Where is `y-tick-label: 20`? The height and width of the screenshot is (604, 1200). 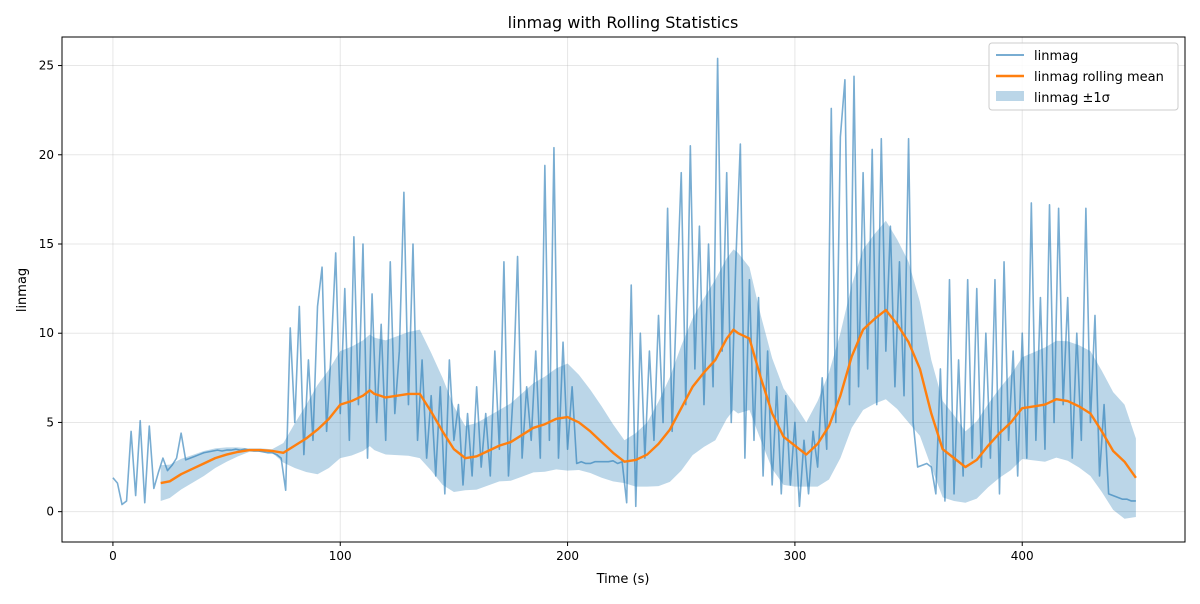
y-tick-label: 20 is located at coordinates (46, 155).